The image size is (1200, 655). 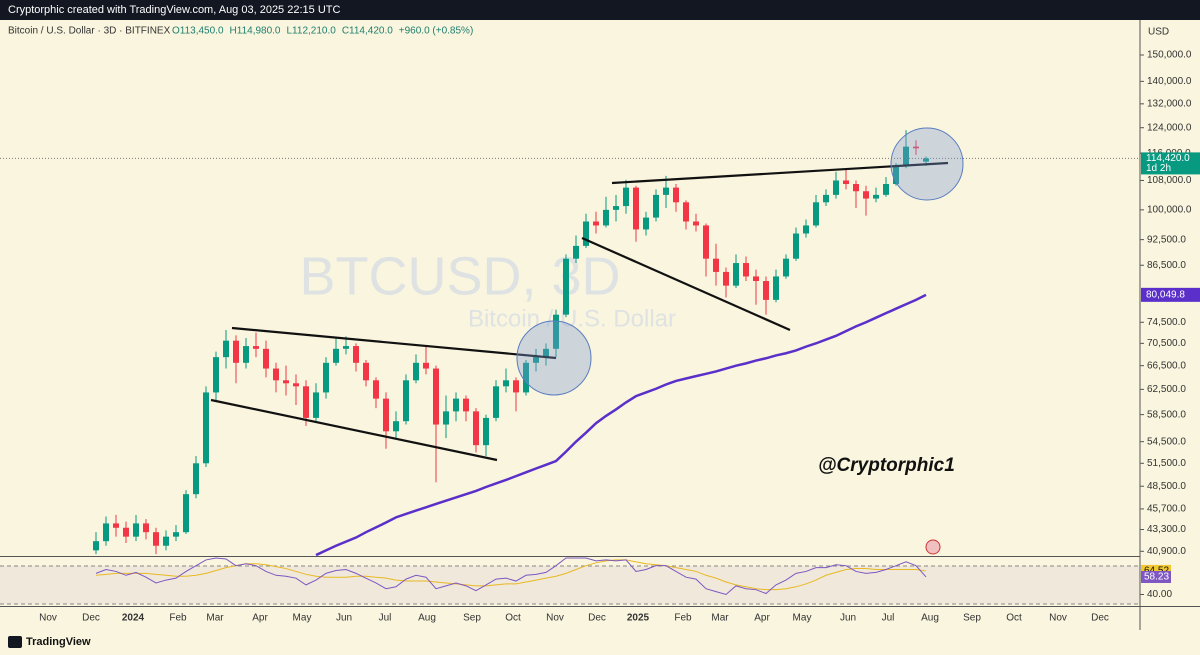 What do you see at coordinates (1166, 509) in the screenshot?
I see `y-tick-label: 45,700.0` at bounding box center [1166, 509].